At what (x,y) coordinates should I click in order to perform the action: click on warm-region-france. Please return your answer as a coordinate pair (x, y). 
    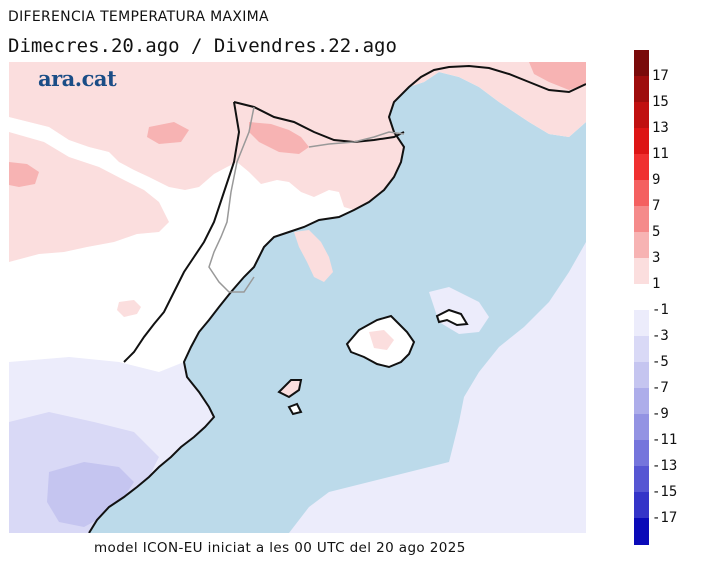
    Looking at the image, I should click on (557, 76).